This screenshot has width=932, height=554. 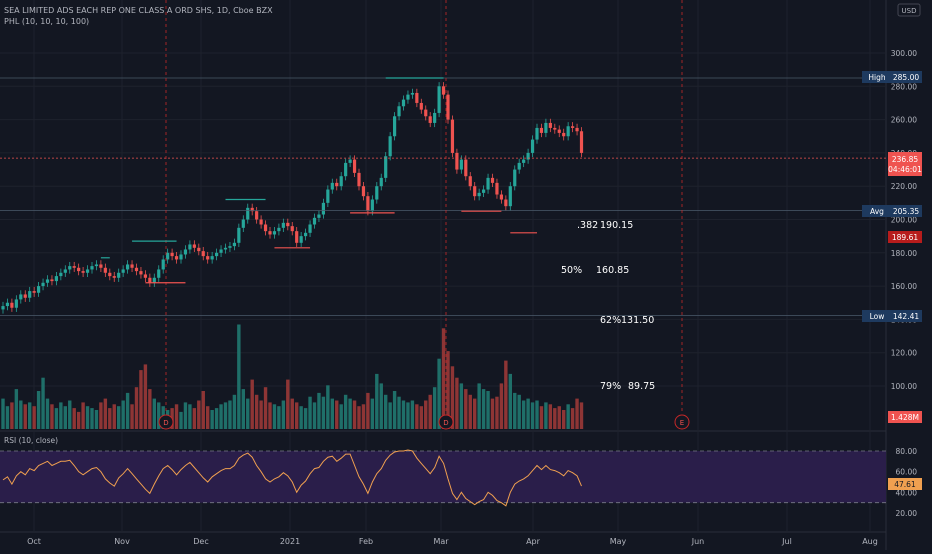 I want to click on volume-tag, so click(x=905, y=417).